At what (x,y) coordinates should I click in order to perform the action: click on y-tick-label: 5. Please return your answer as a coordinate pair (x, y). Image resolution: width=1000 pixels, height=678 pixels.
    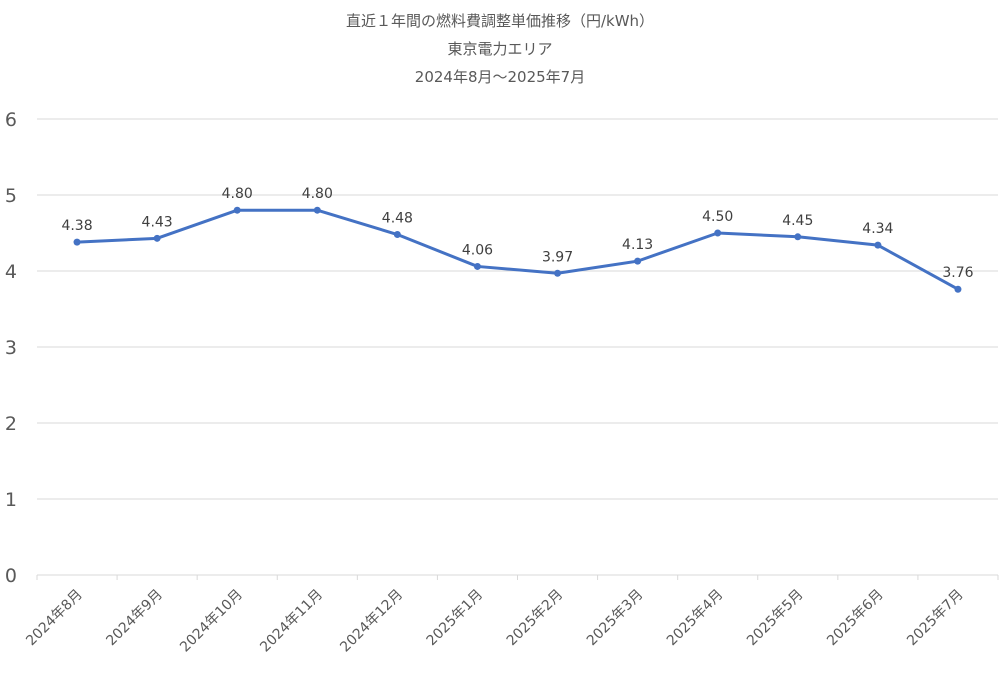
    Looking at the image, I should click on (11, 196).